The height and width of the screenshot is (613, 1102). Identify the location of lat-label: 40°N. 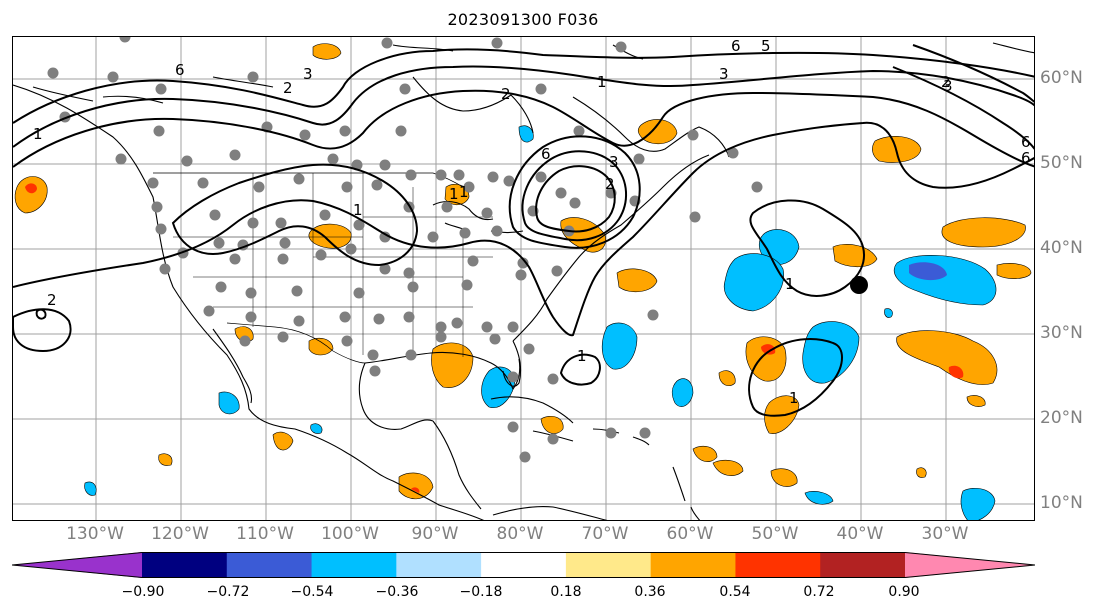
(1061, 248).